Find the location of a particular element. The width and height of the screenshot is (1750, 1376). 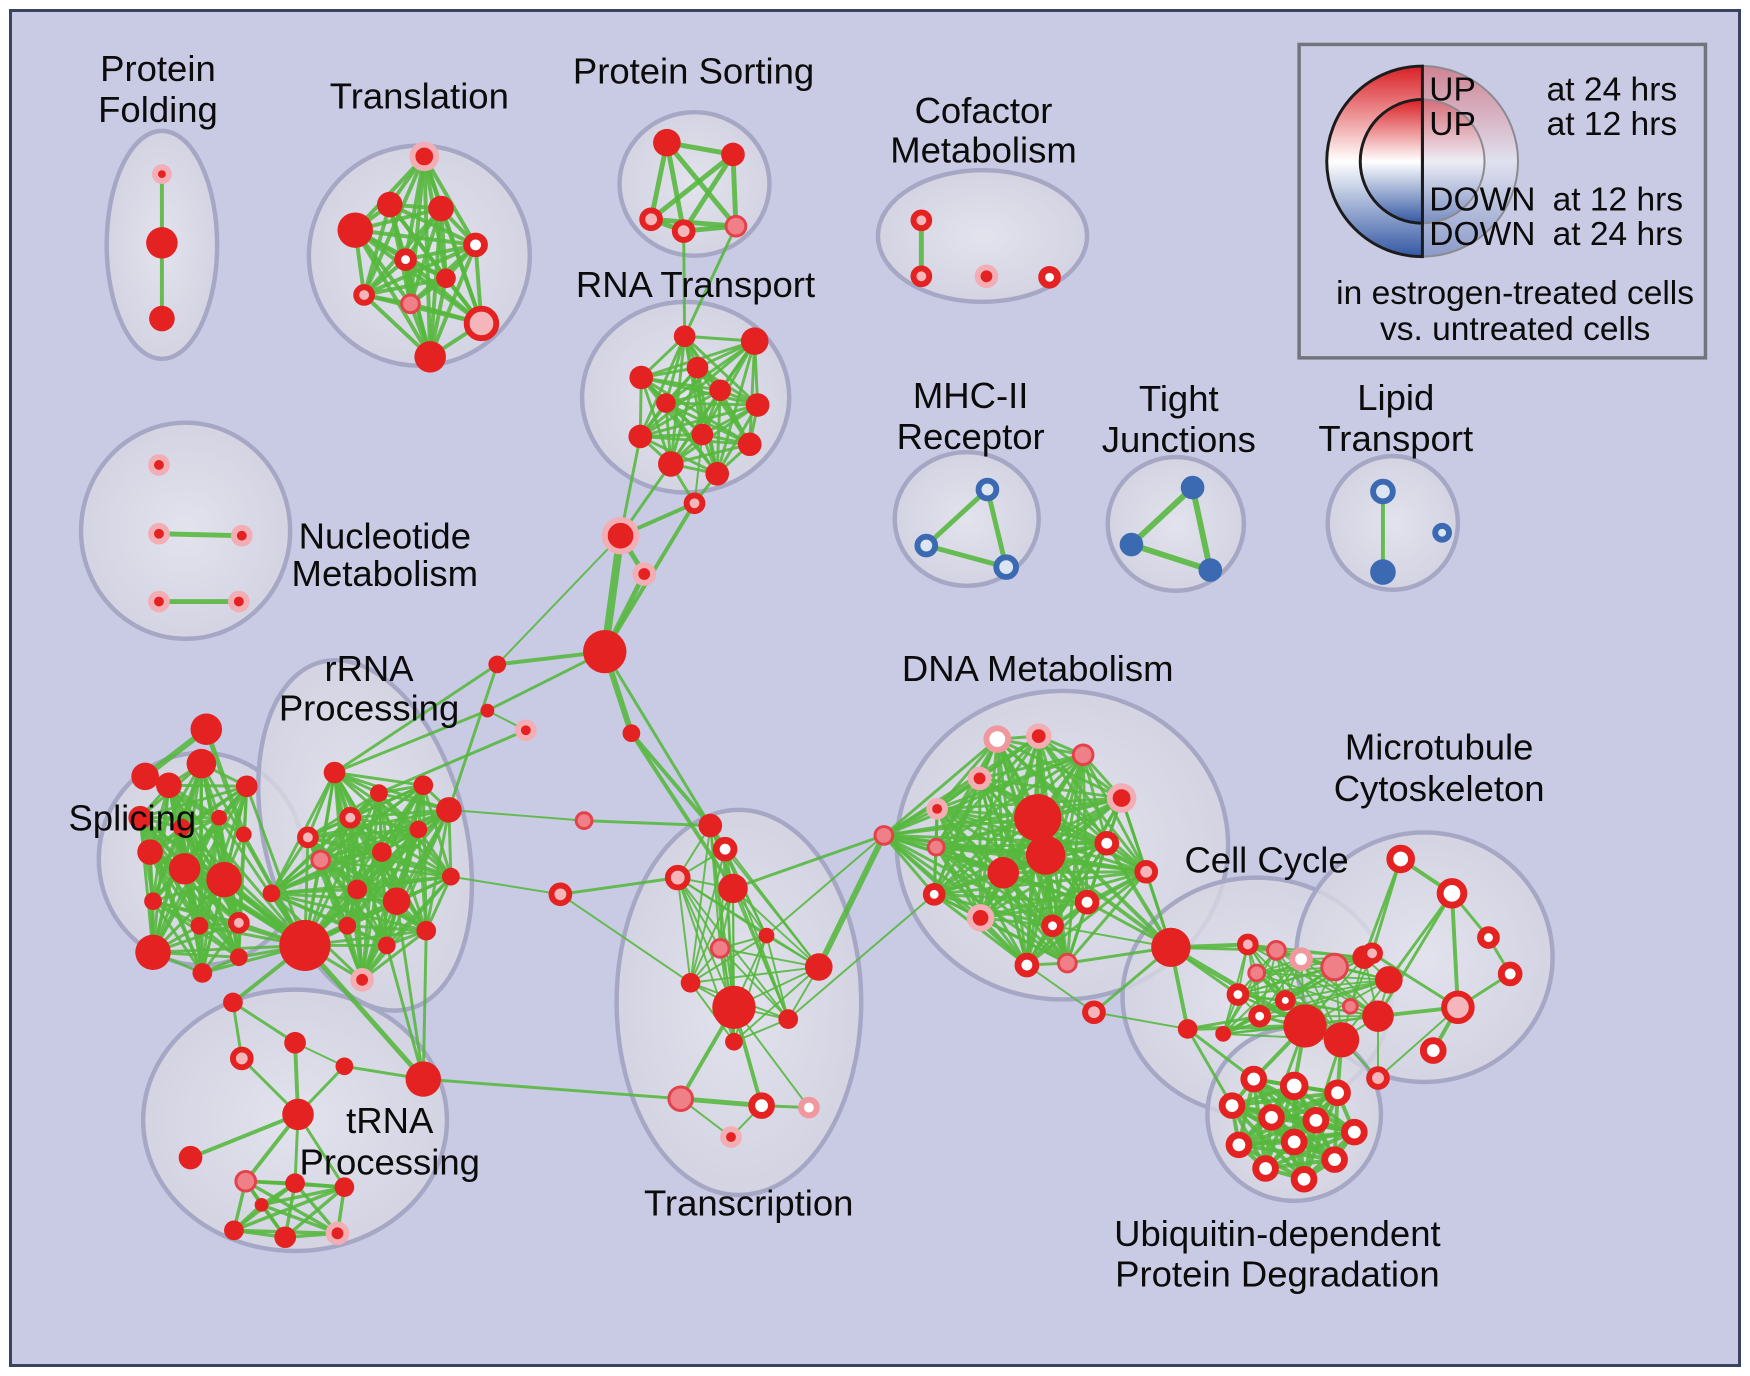

cluster-label-cofactor-metabolism-1: Metabolism is located at coordinates (983, 149).